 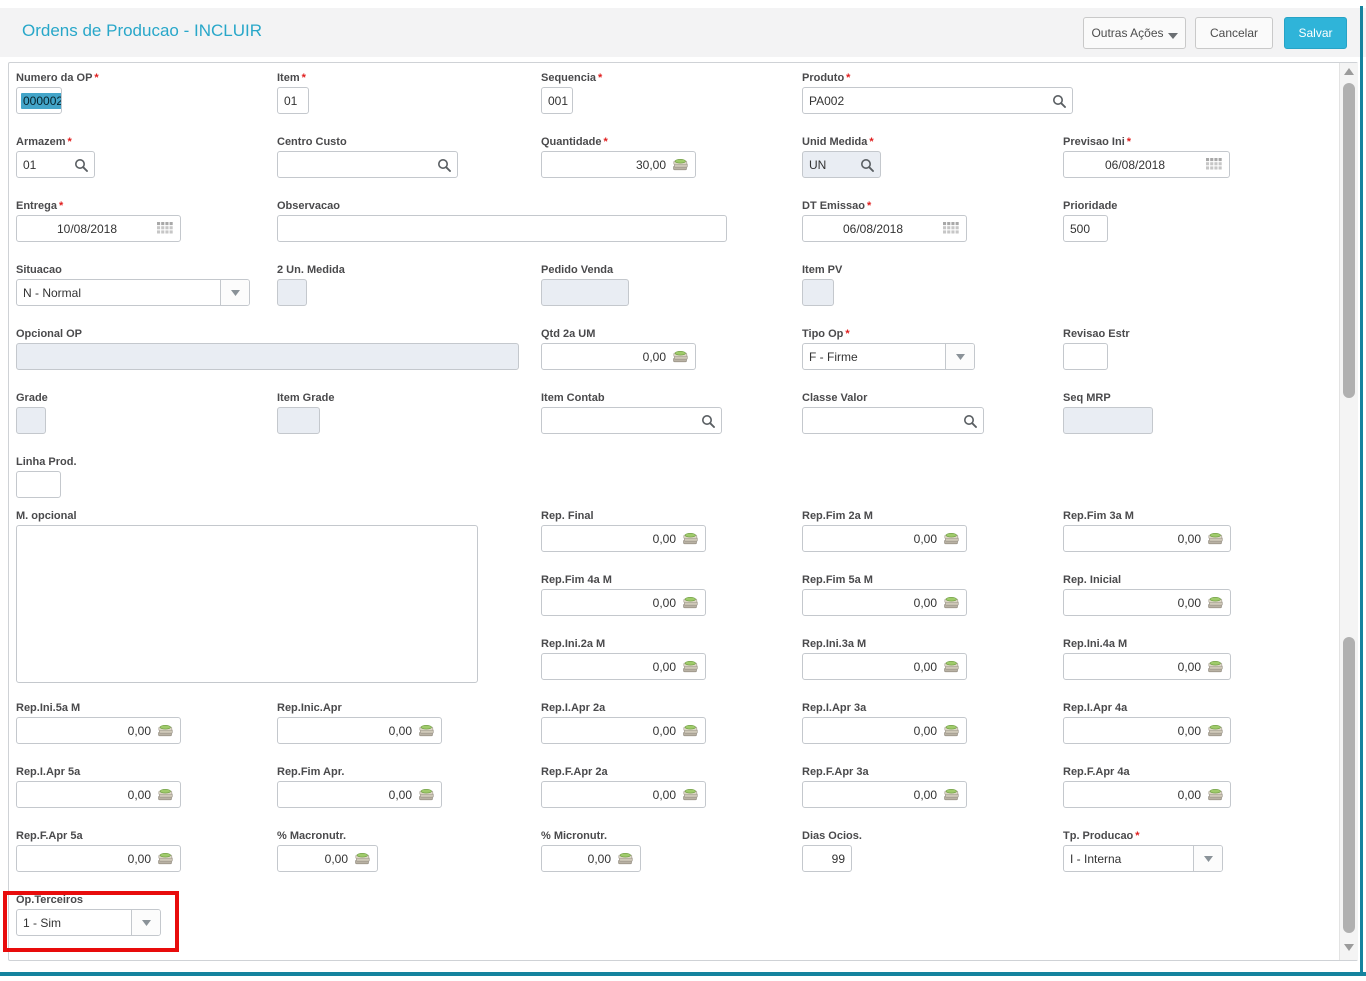 What do you see at coordinates (359, 730) in the screenshot?
I see `rep-inic-apr-input: 0,00` at bounding box center [359, 730].